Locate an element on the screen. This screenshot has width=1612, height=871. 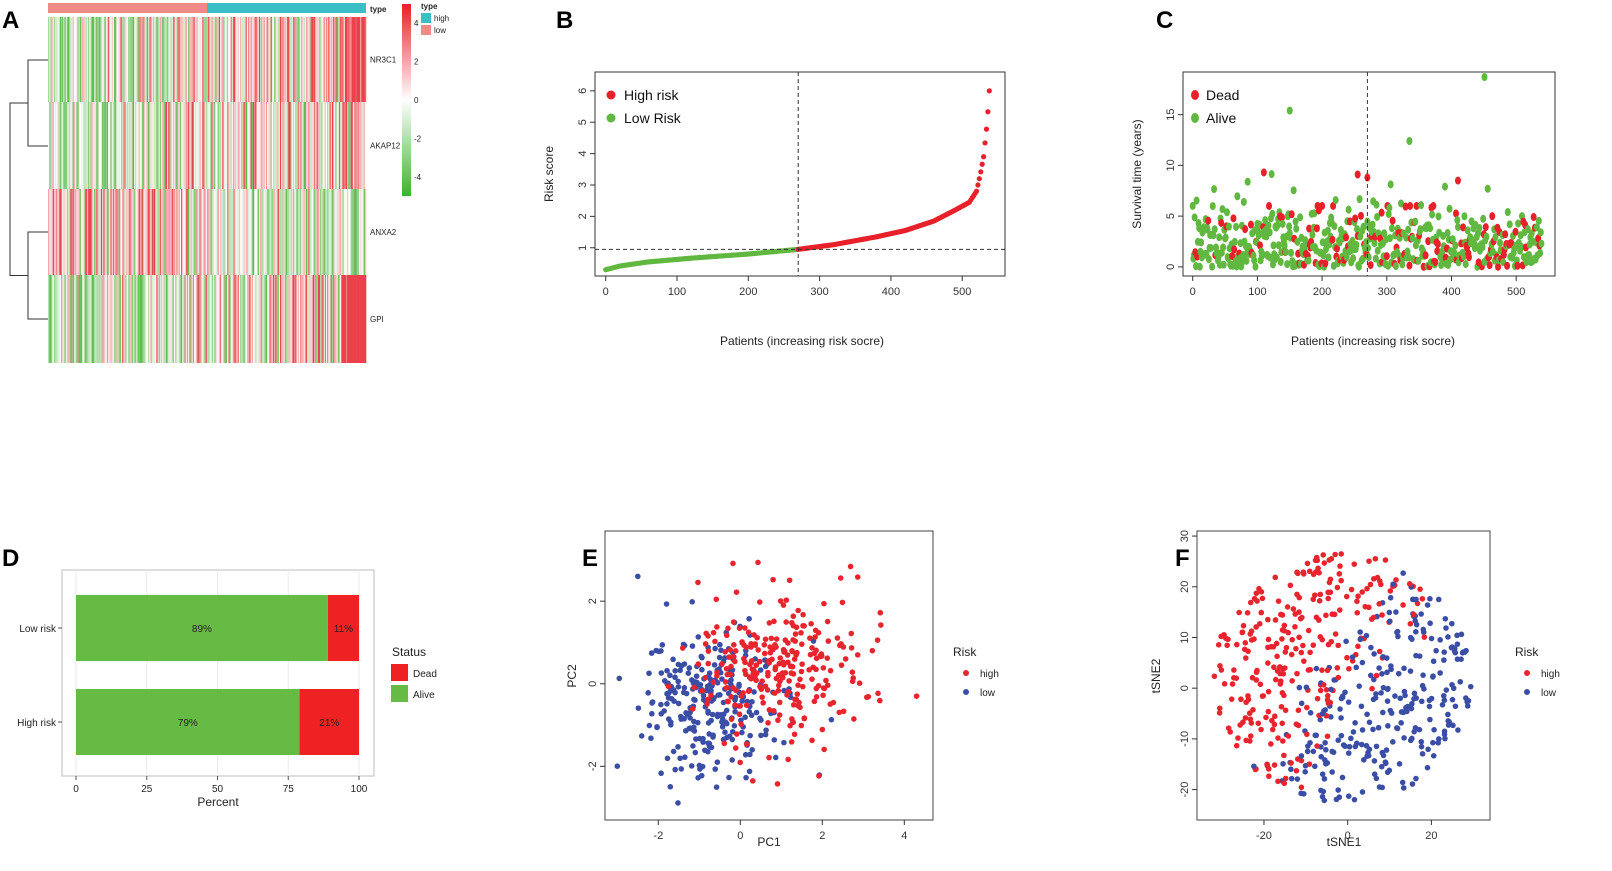
legend-title: Risk is located at coordinates (1527, 652).